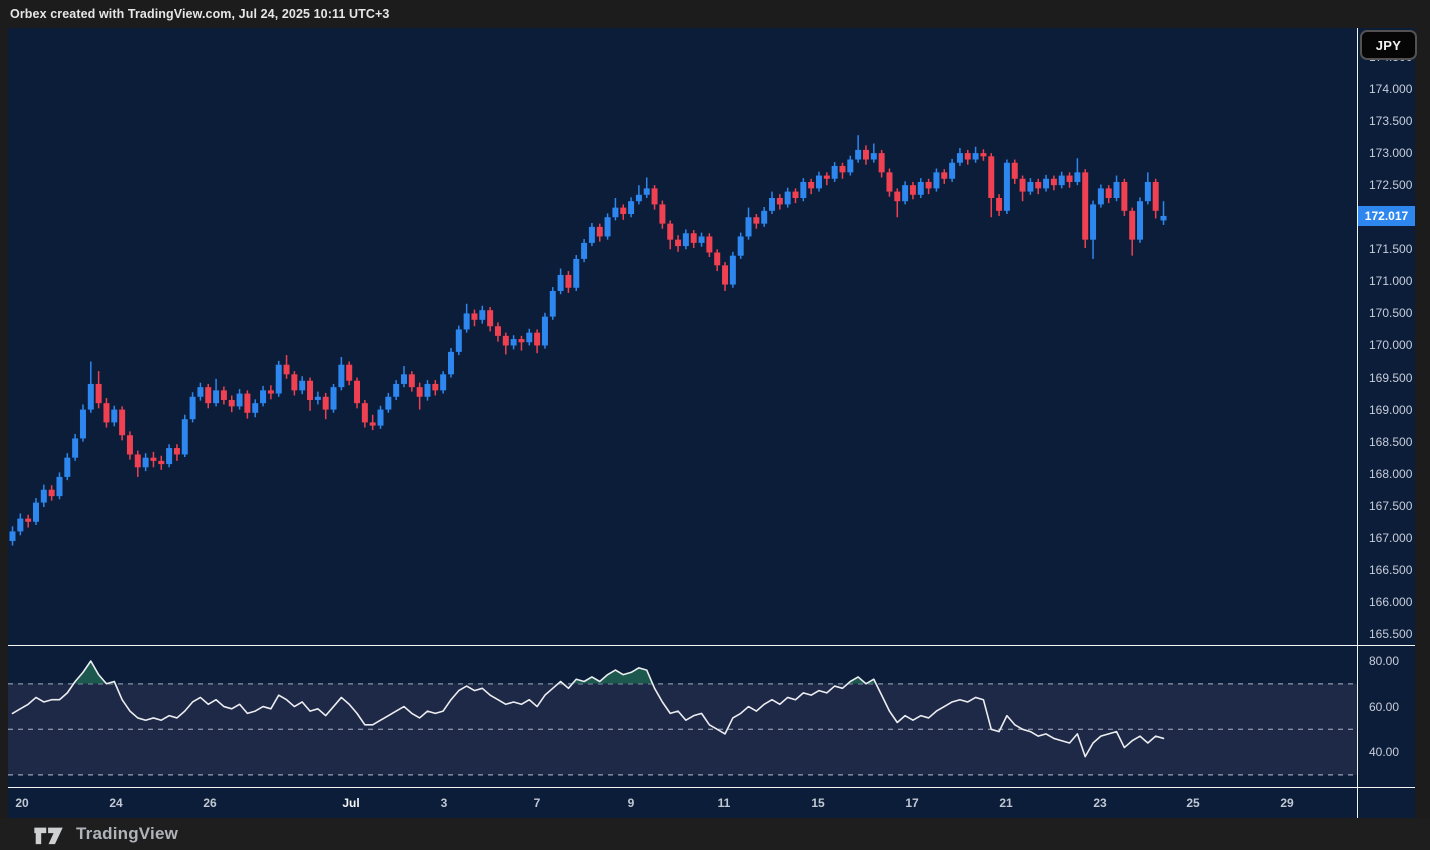  What do you see at coordinates (1391, 249) in the screenshot?
I see `price-tick-label: 171.500` at bounding box center [1391, 249].